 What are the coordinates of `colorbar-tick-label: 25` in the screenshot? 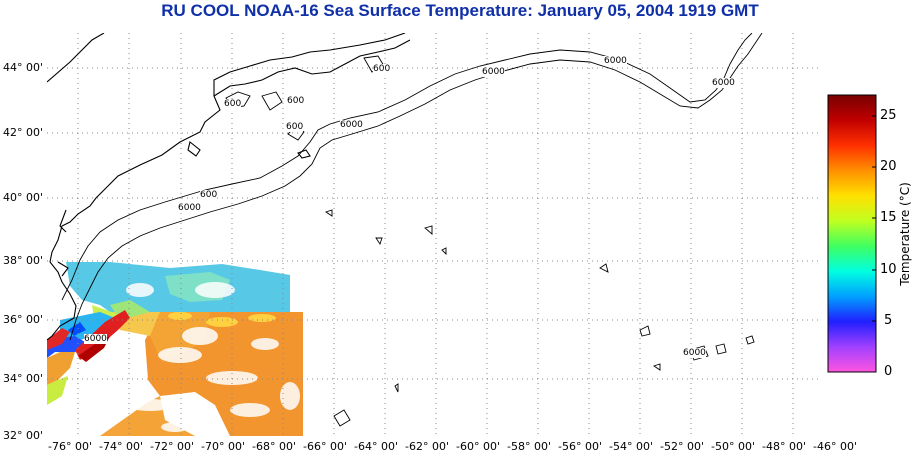 It's located at (888, 115).